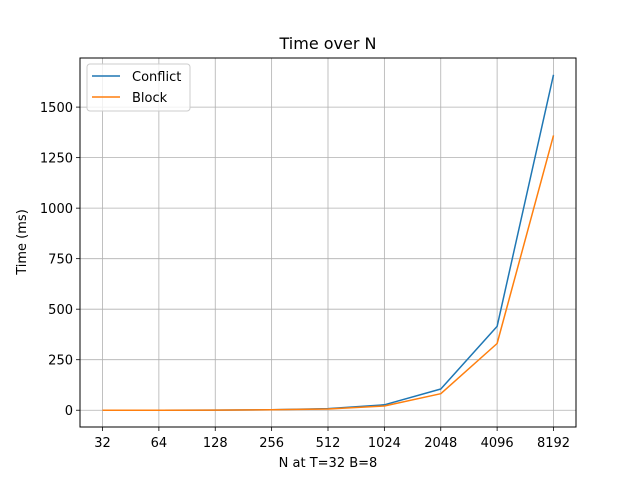 Image resolution: width=640 pixels, height=480 pixels. Describe the element at coordinates (22, 242) in the screenshot. I see `y-axis-title: Time (ms)` at that location.